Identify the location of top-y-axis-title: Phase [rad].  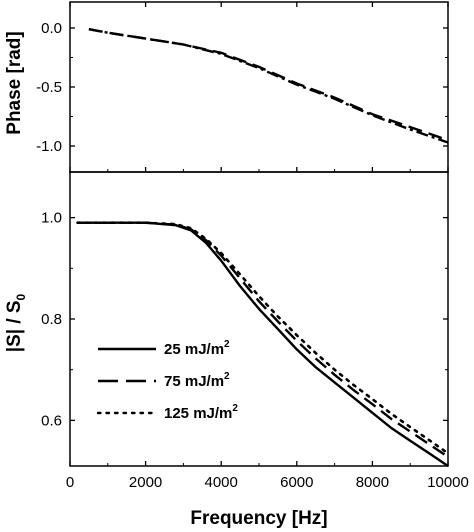
(14, 82).